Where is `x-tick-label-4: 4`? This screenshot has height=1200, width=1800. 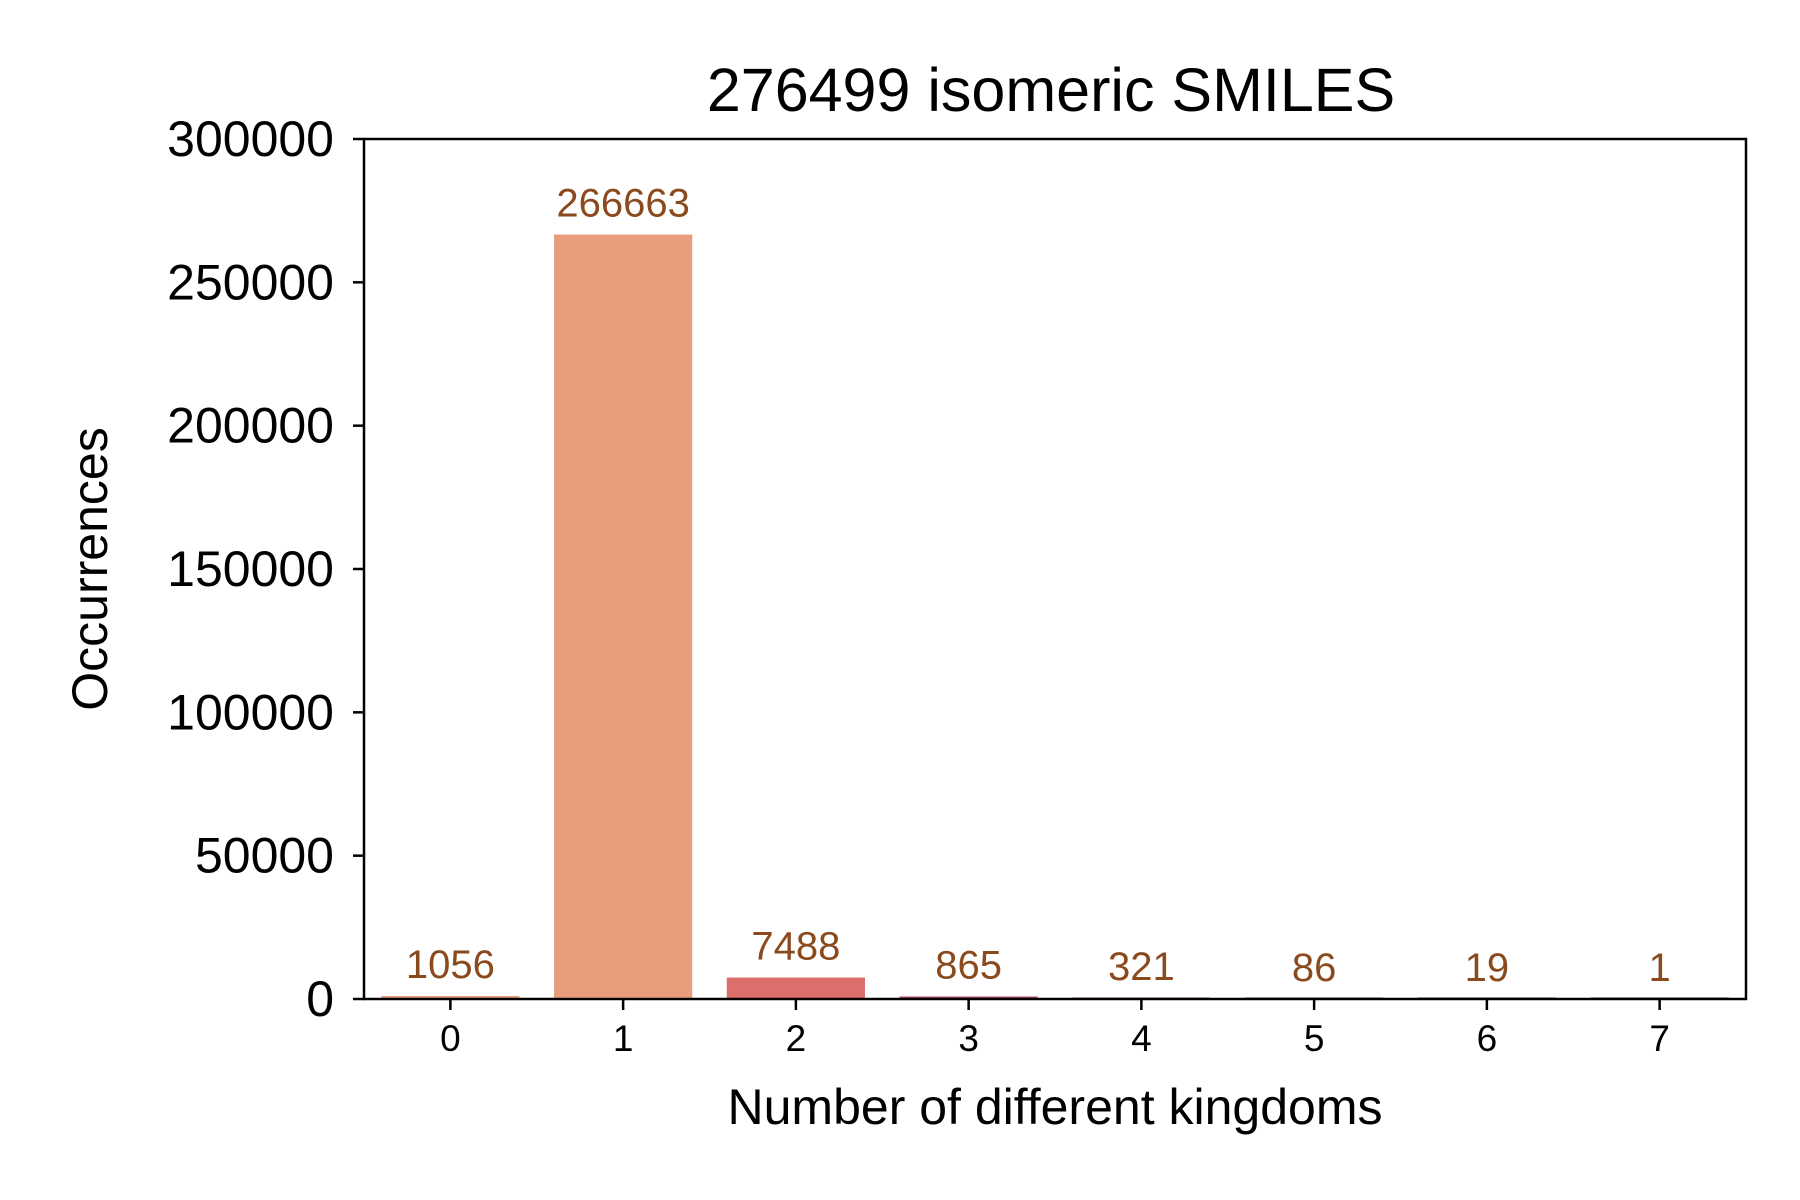
x-tick-label-4: 4 is located at coordinates (1141, 1038).